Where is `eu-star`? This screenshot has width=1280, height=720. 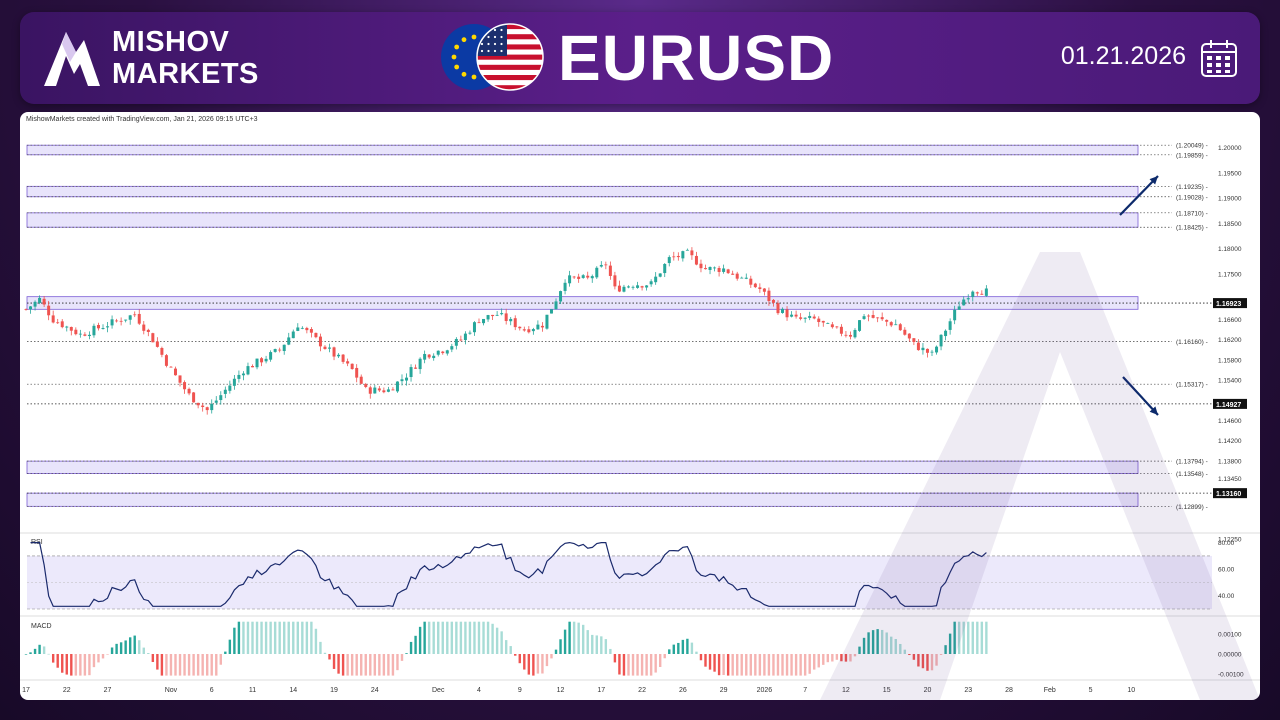 eu-star is located at coordinates (474, 37).